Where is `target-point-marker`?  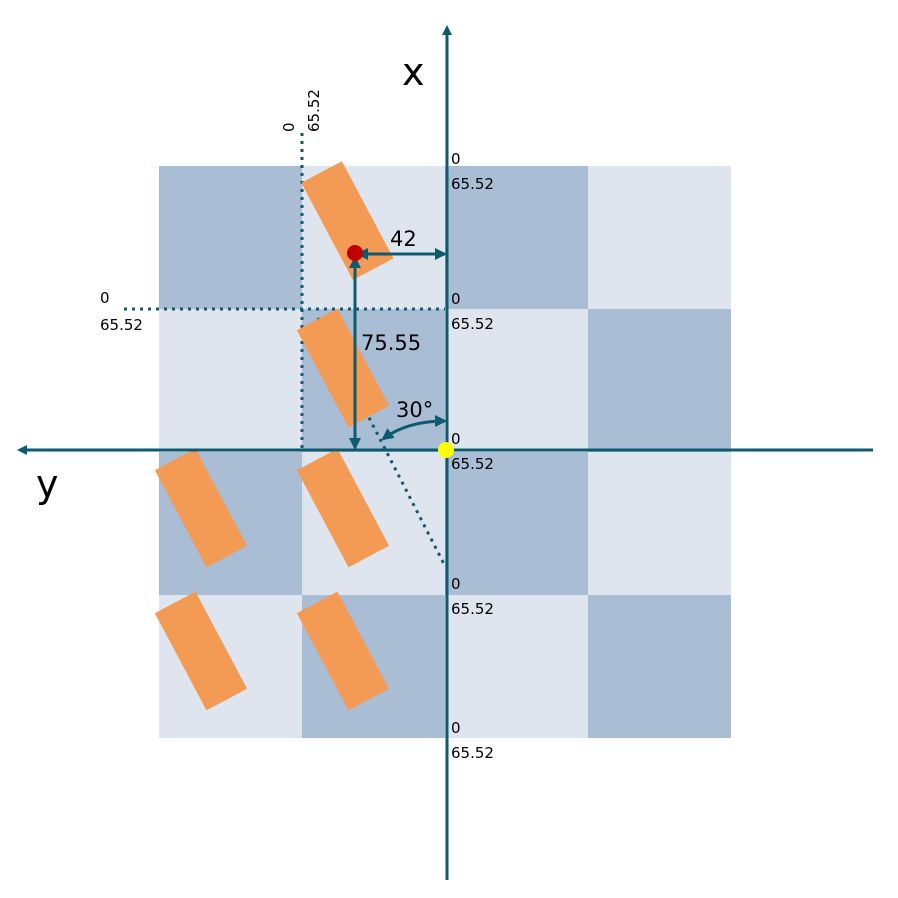 target-point-marker is located at coordinates (355, 253).